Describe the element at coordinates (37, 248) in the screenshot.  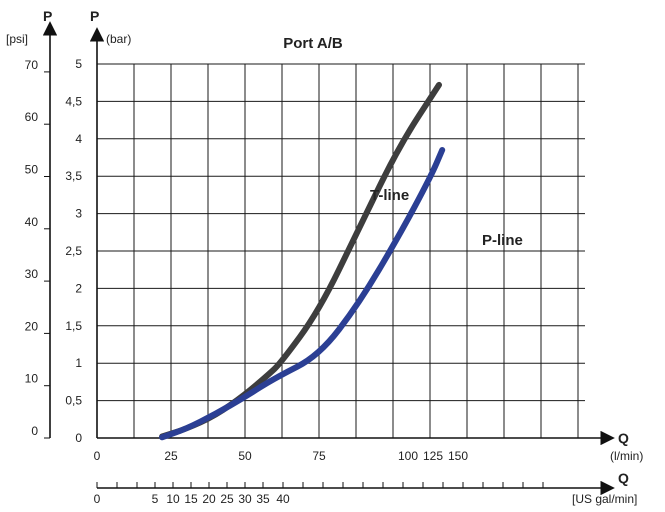
I see `y-ticks-psi: 0 10 20 30 40 50 60 70` at that location.